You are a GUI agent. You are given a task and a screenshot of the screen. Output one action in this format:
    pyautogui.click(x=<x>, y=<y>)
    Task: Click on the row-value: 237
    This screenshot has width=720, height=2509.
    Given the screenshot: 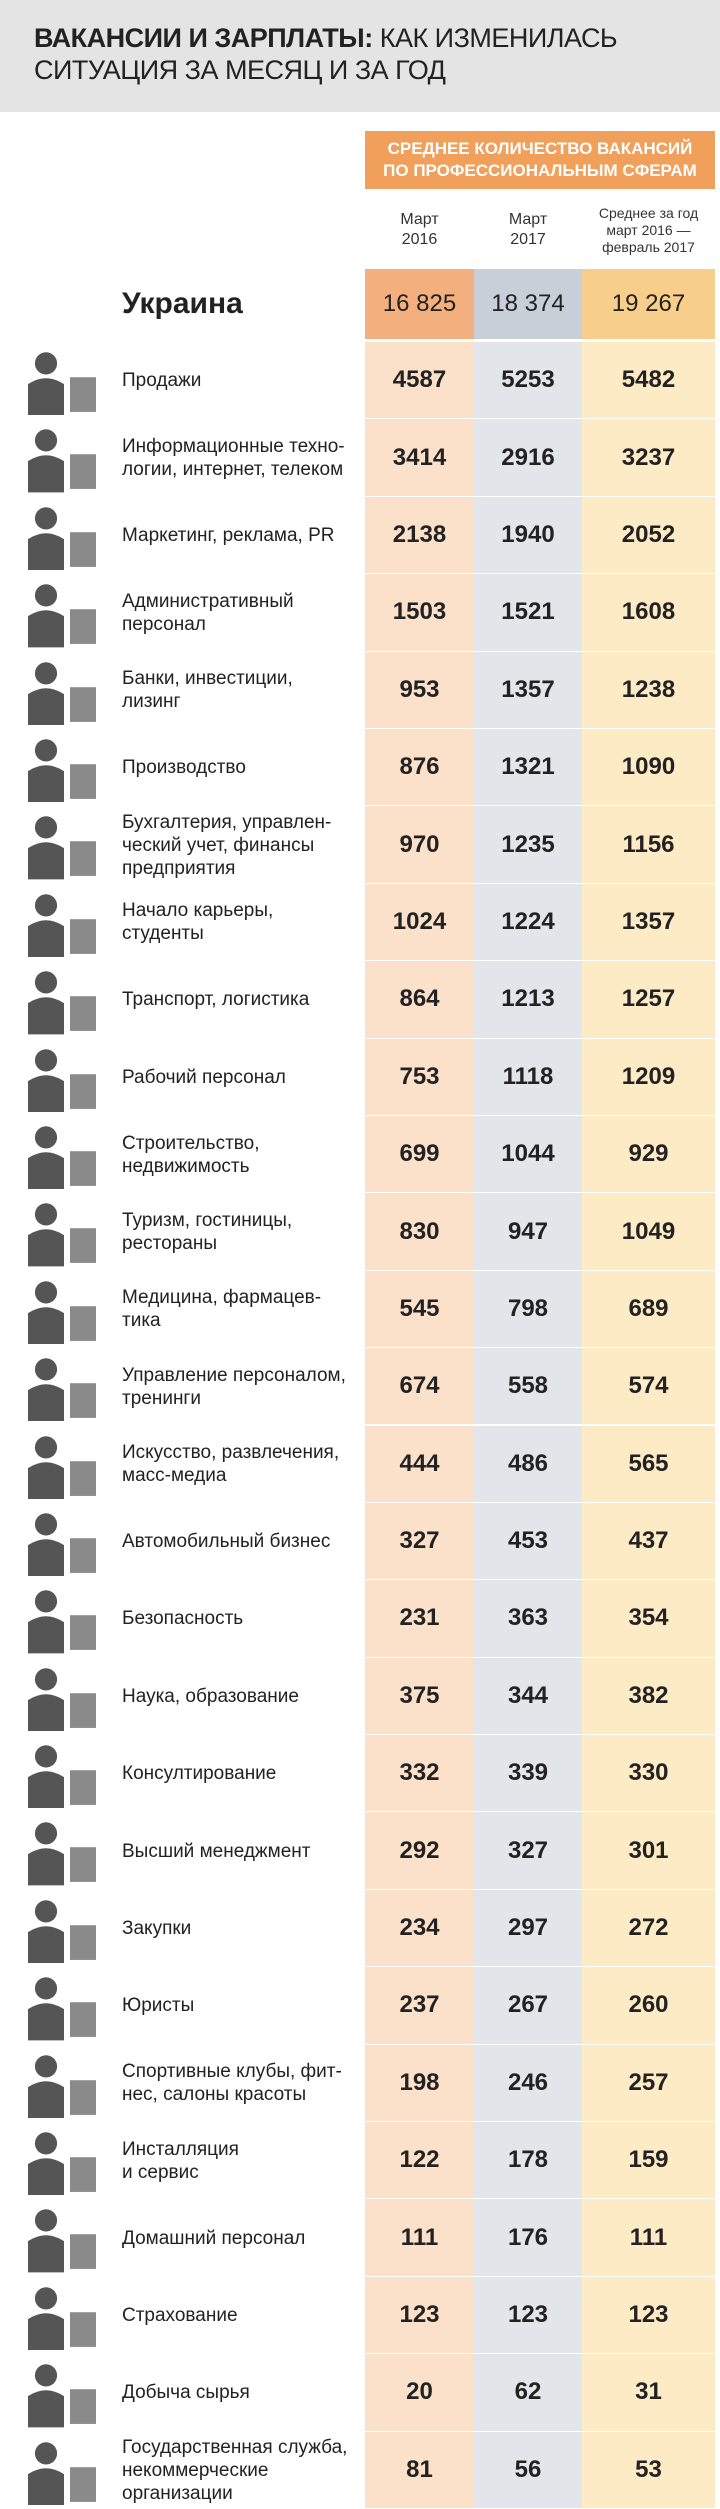 What is the action you would take?
    pyautogui.click(x=419, y=2005)
    